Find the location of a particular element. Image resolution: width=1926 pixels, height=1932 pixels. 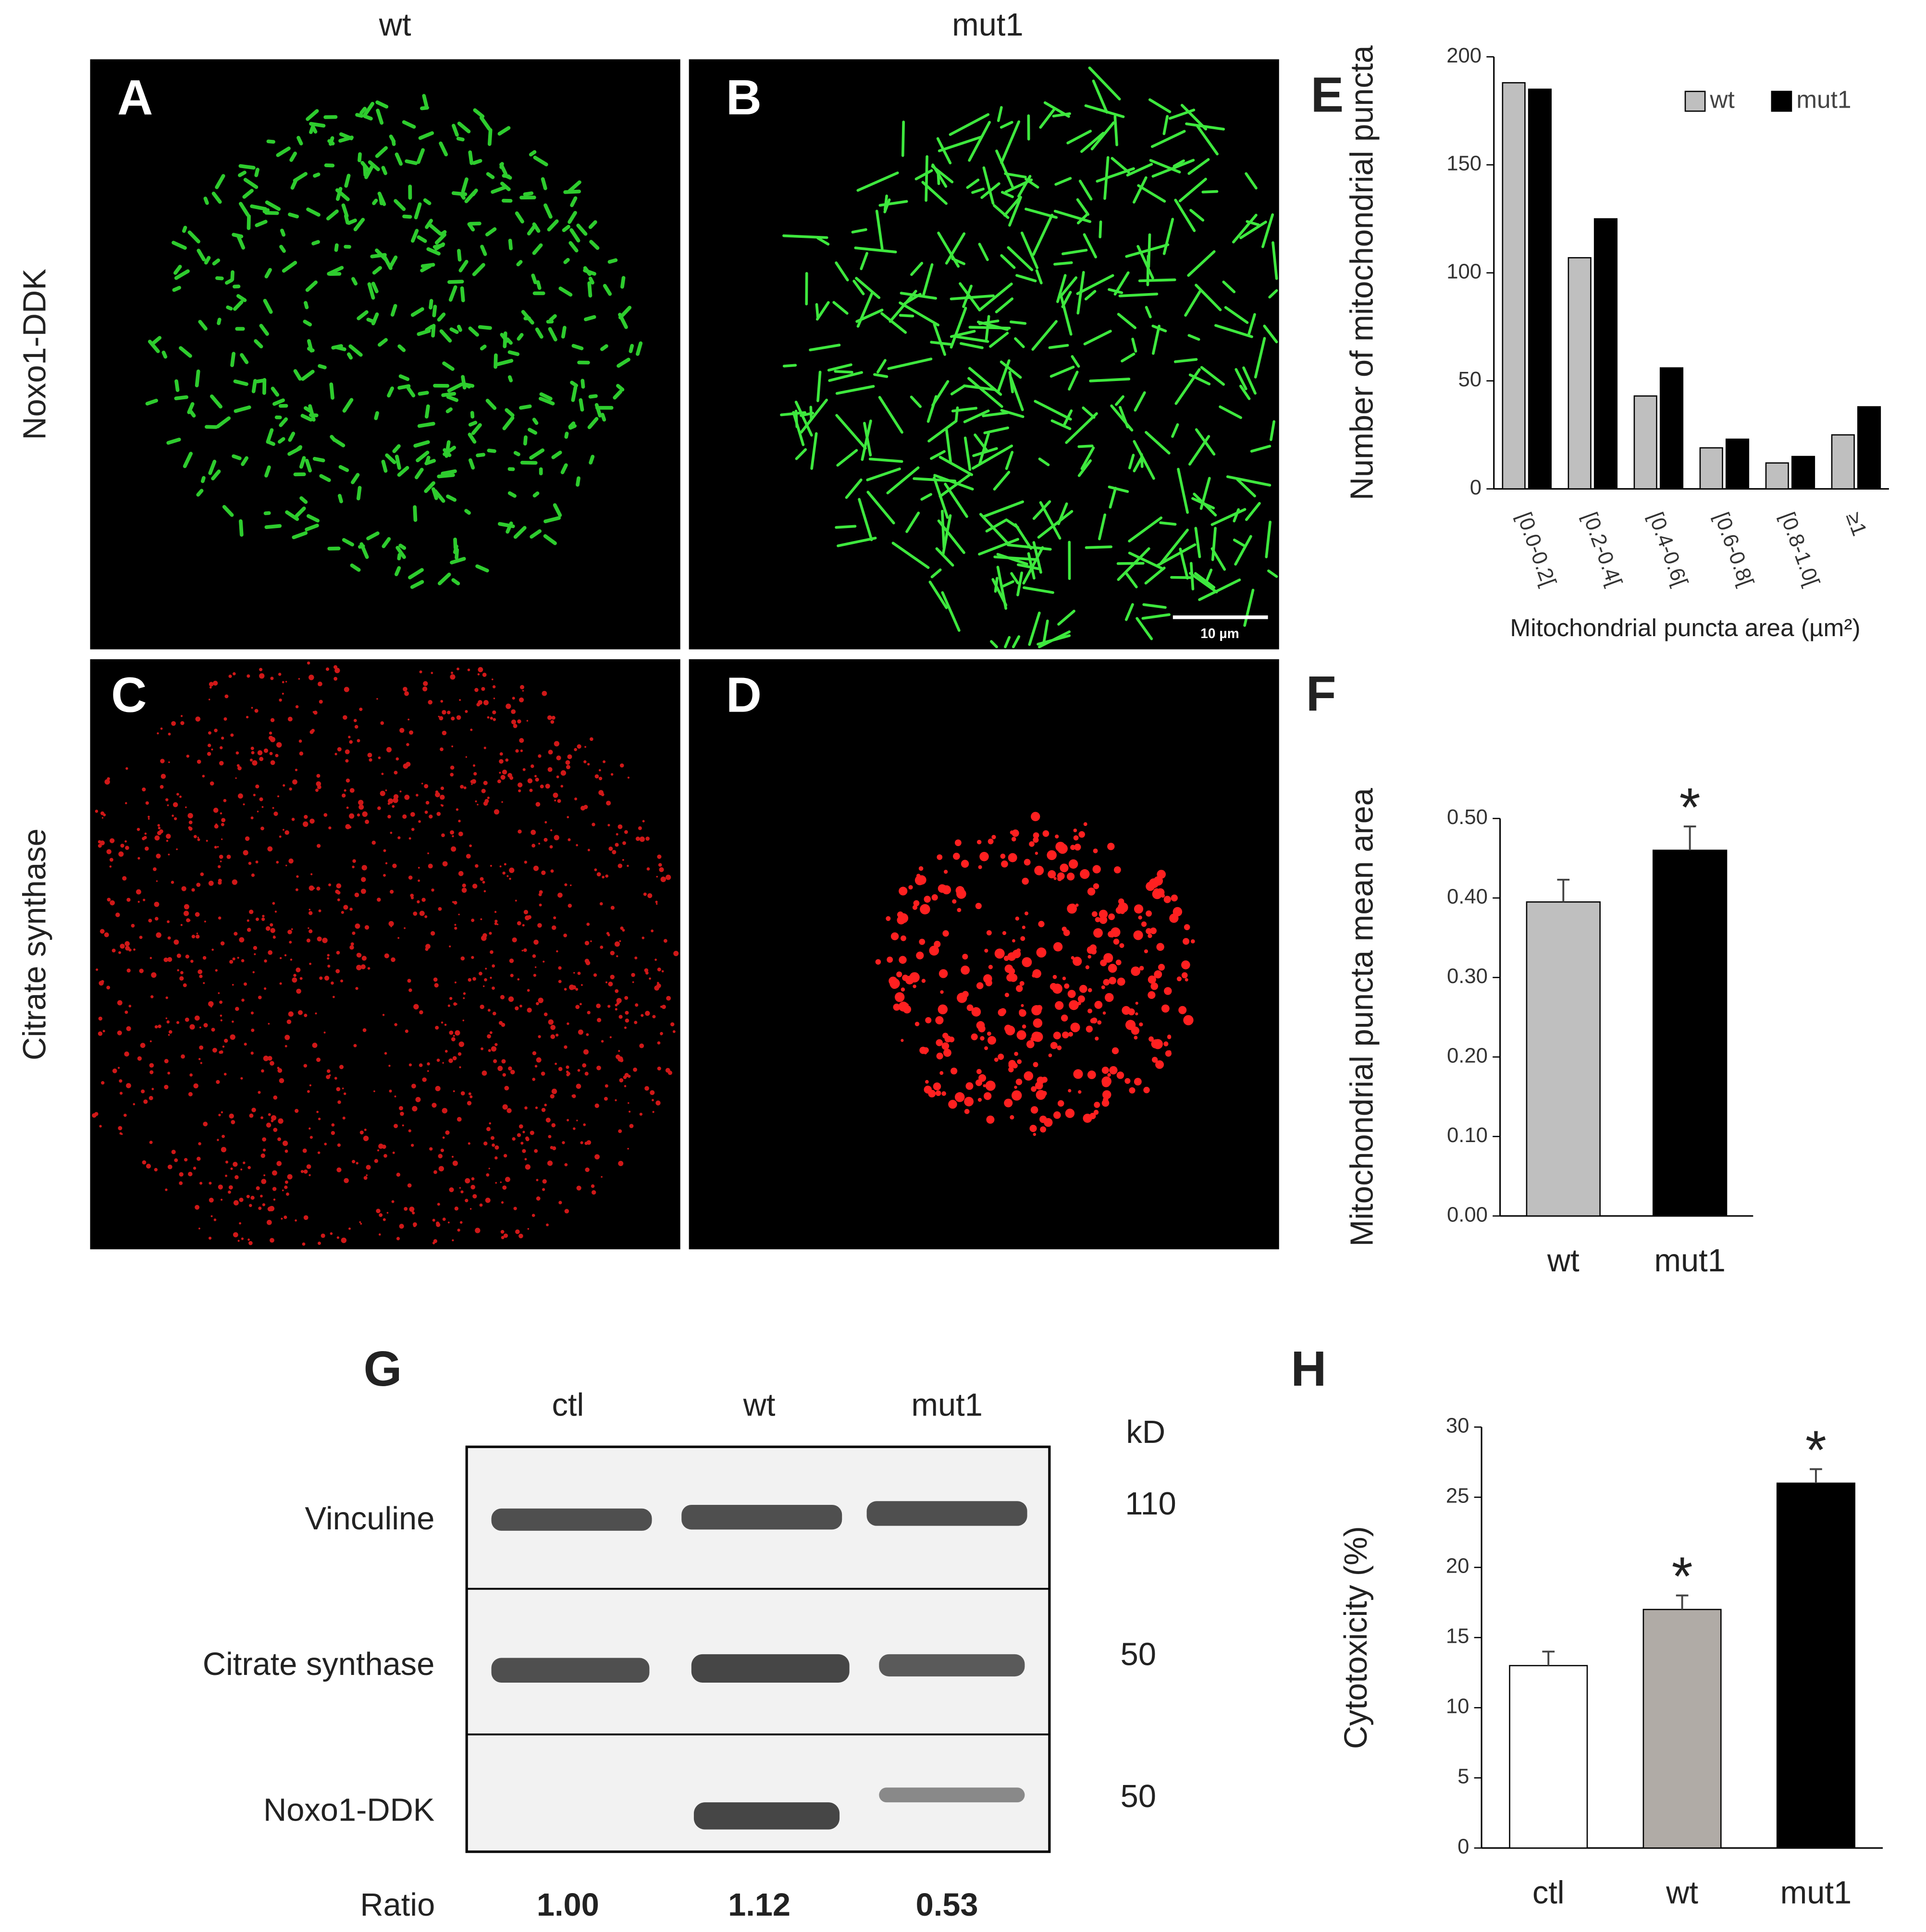

y-tick-label: 10 is located at coordinates (1457, 1706).